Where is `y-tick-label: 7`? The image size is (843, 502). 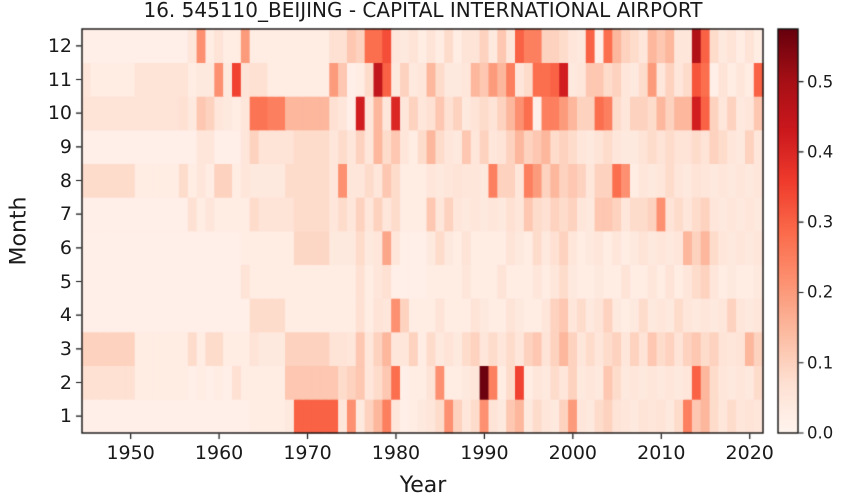
y-tick-label: 7 is located at coordinates (65, 214).